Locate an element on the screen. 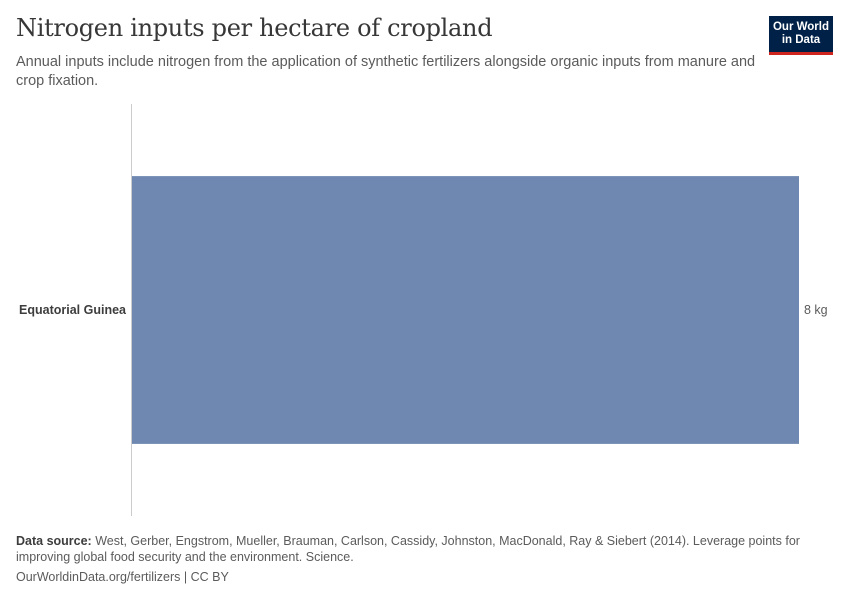  owid-logo: Our World in Data is located at coordinates (801, 35).